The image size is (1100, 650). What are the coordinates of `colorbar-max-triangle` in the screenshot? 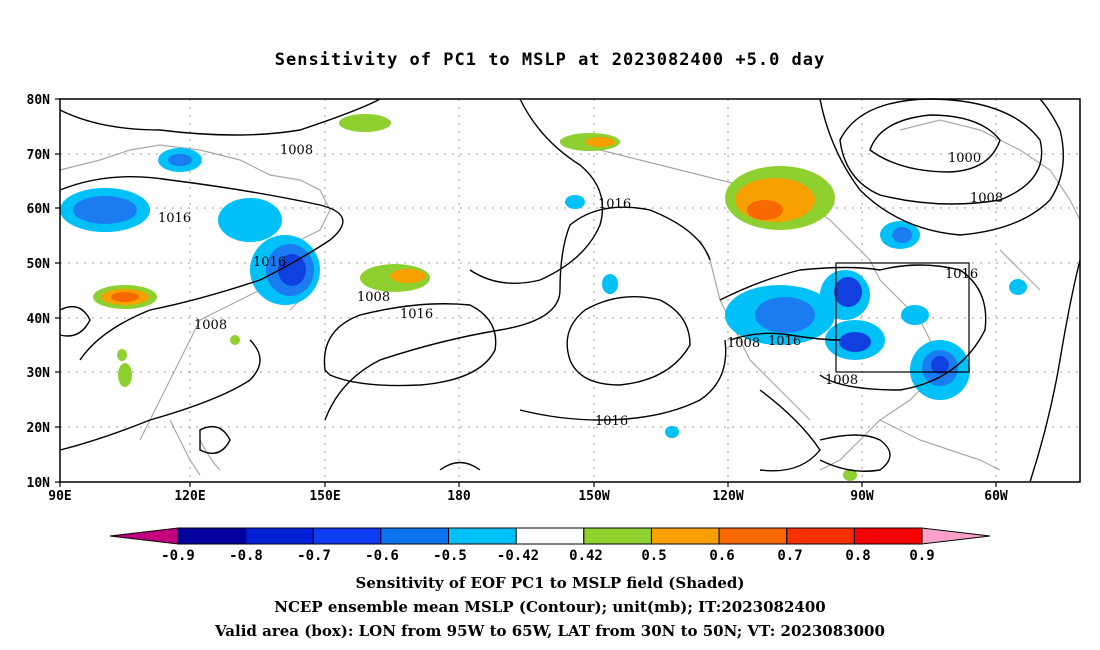 It's located at (956, 536).